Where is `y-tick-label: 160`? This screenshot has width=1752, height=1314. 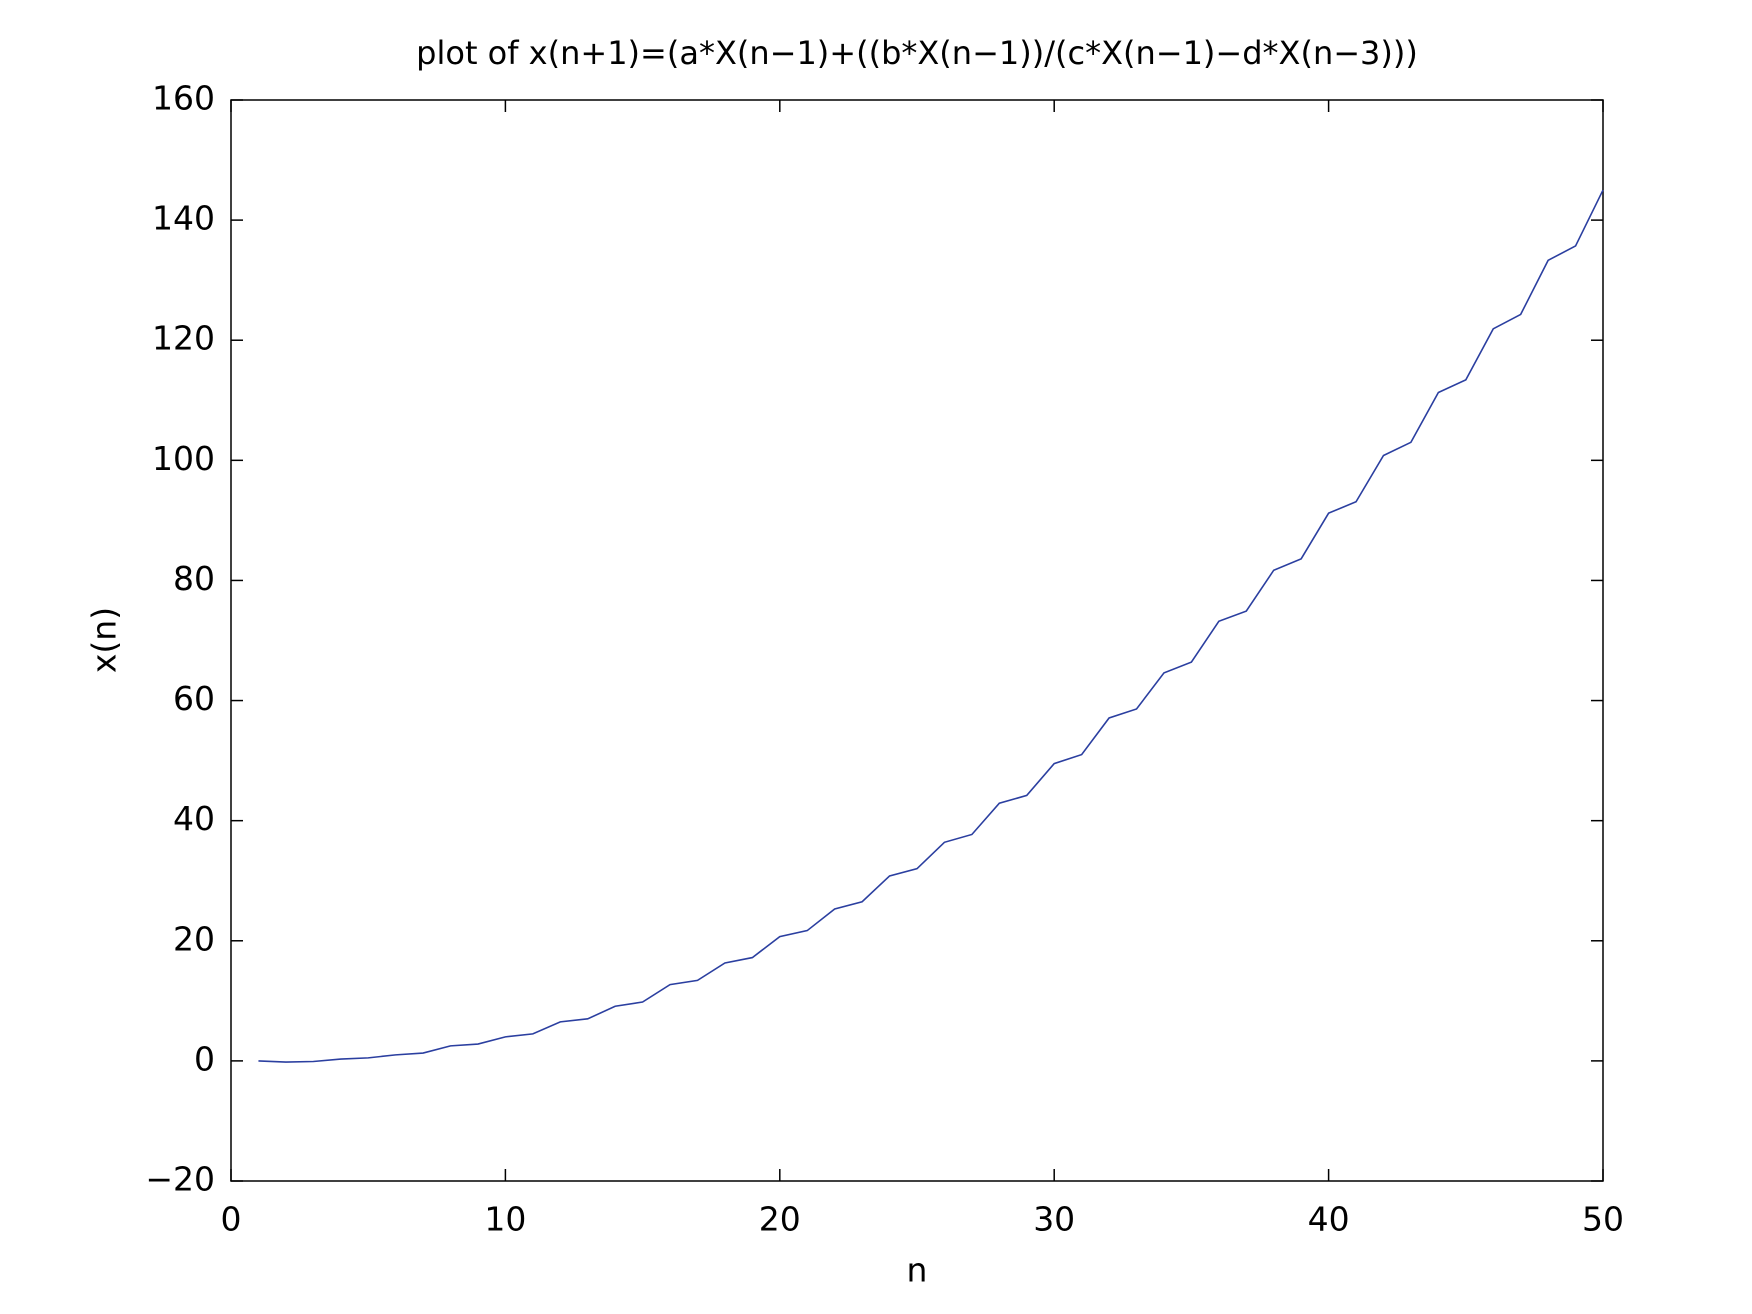 y-tick-label: 160 is located at coordinates (183, 98).